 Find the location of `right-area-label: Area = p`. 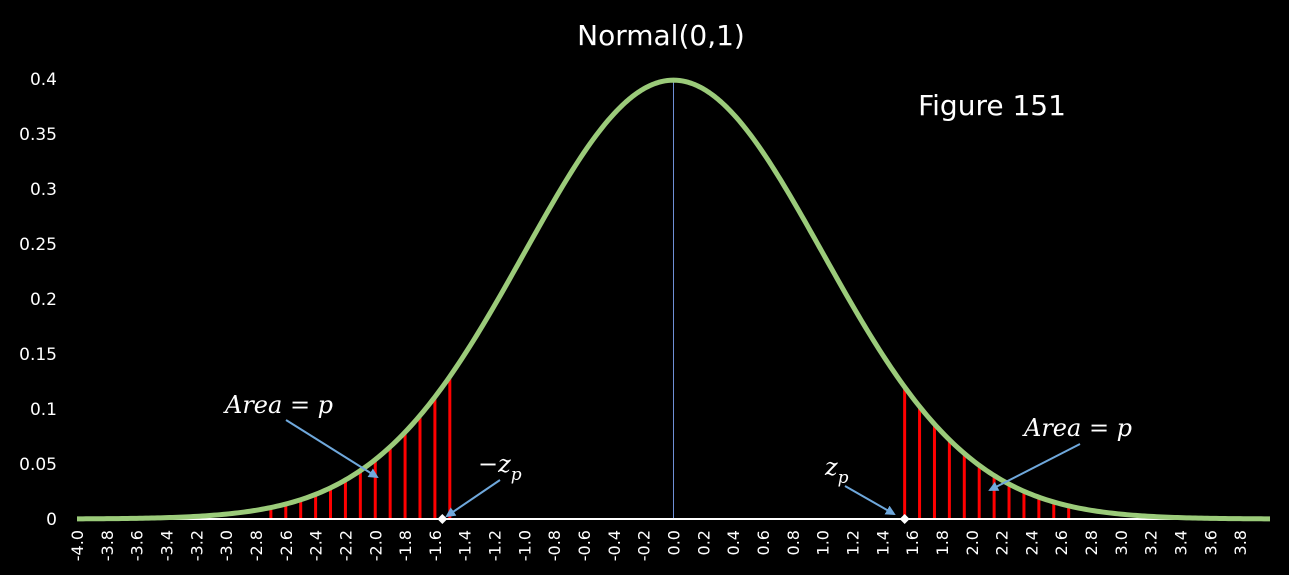

right-area-label: Area = p is located at coordinates (1077, 428).